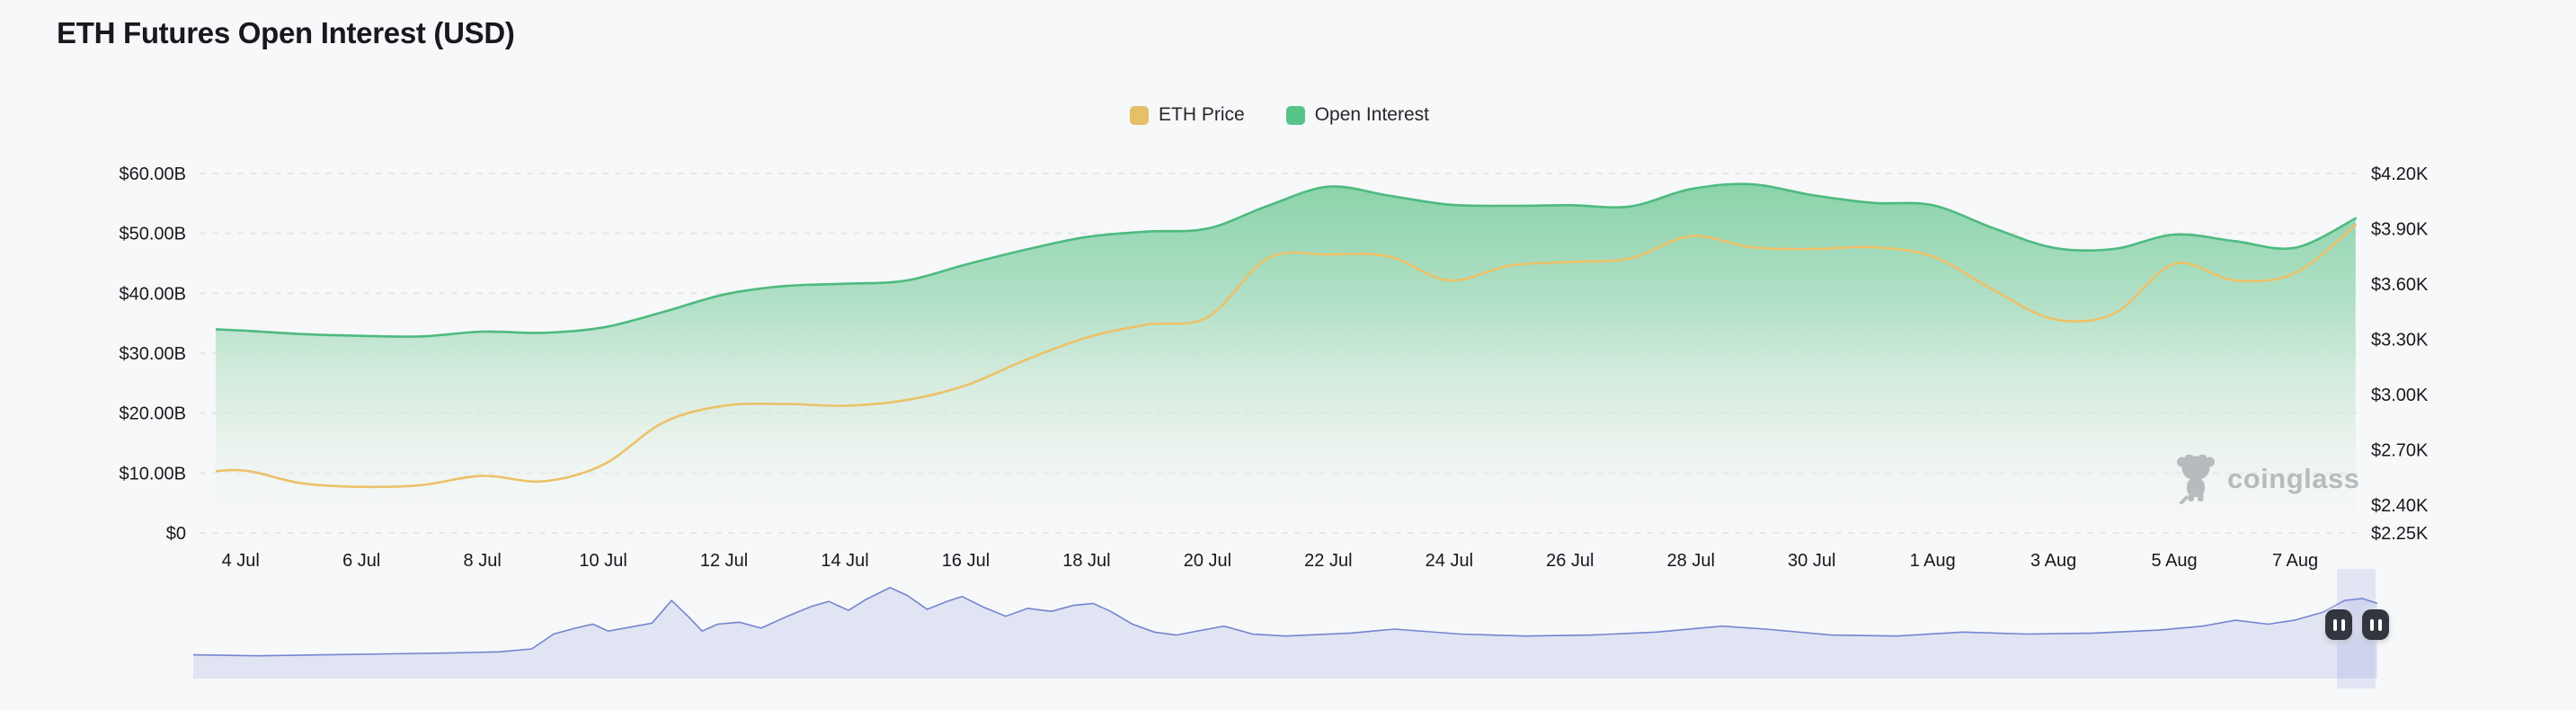 This screenshot has width=2576, height=710. What do you see at coordinates (2400, 341) in the screenshot?
I see `y-axis-label-right: $3.30K` at bounding box center [2400, 341].